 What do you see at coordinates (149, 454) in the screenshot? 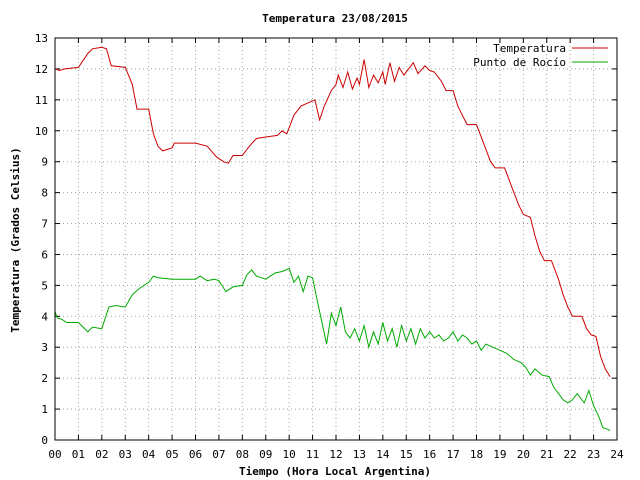
I see `x-tick-label: 04` at bounding box center [149, 454].